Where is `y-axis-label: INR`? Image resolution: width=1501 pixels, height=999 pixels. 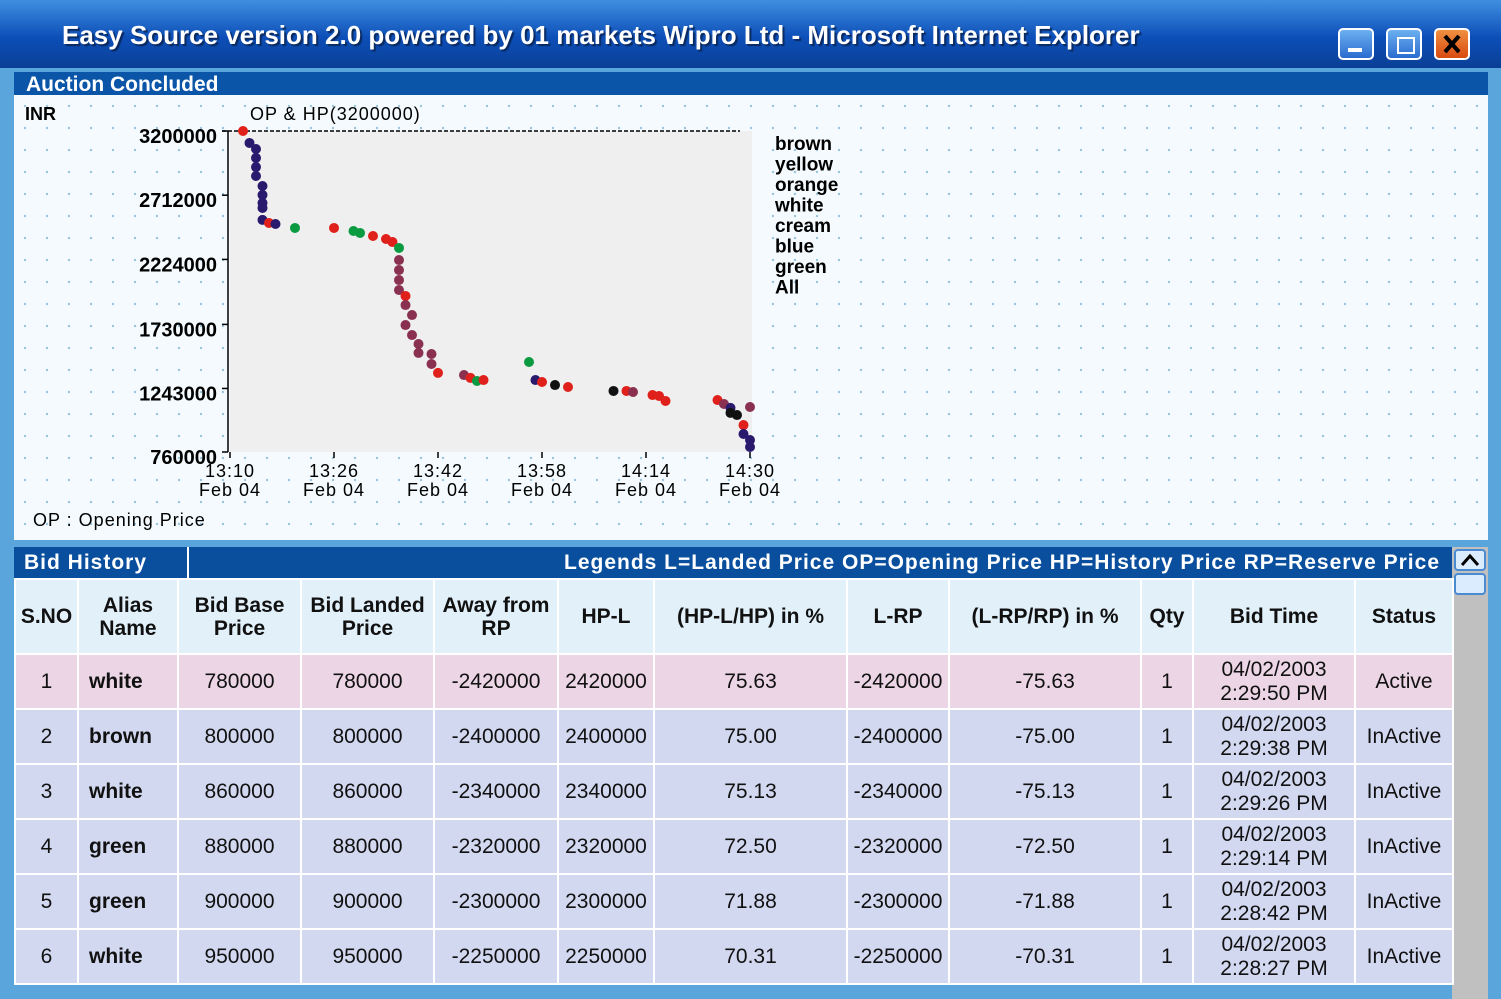 y-axis-label: INR is located at coordinates (40, 114).